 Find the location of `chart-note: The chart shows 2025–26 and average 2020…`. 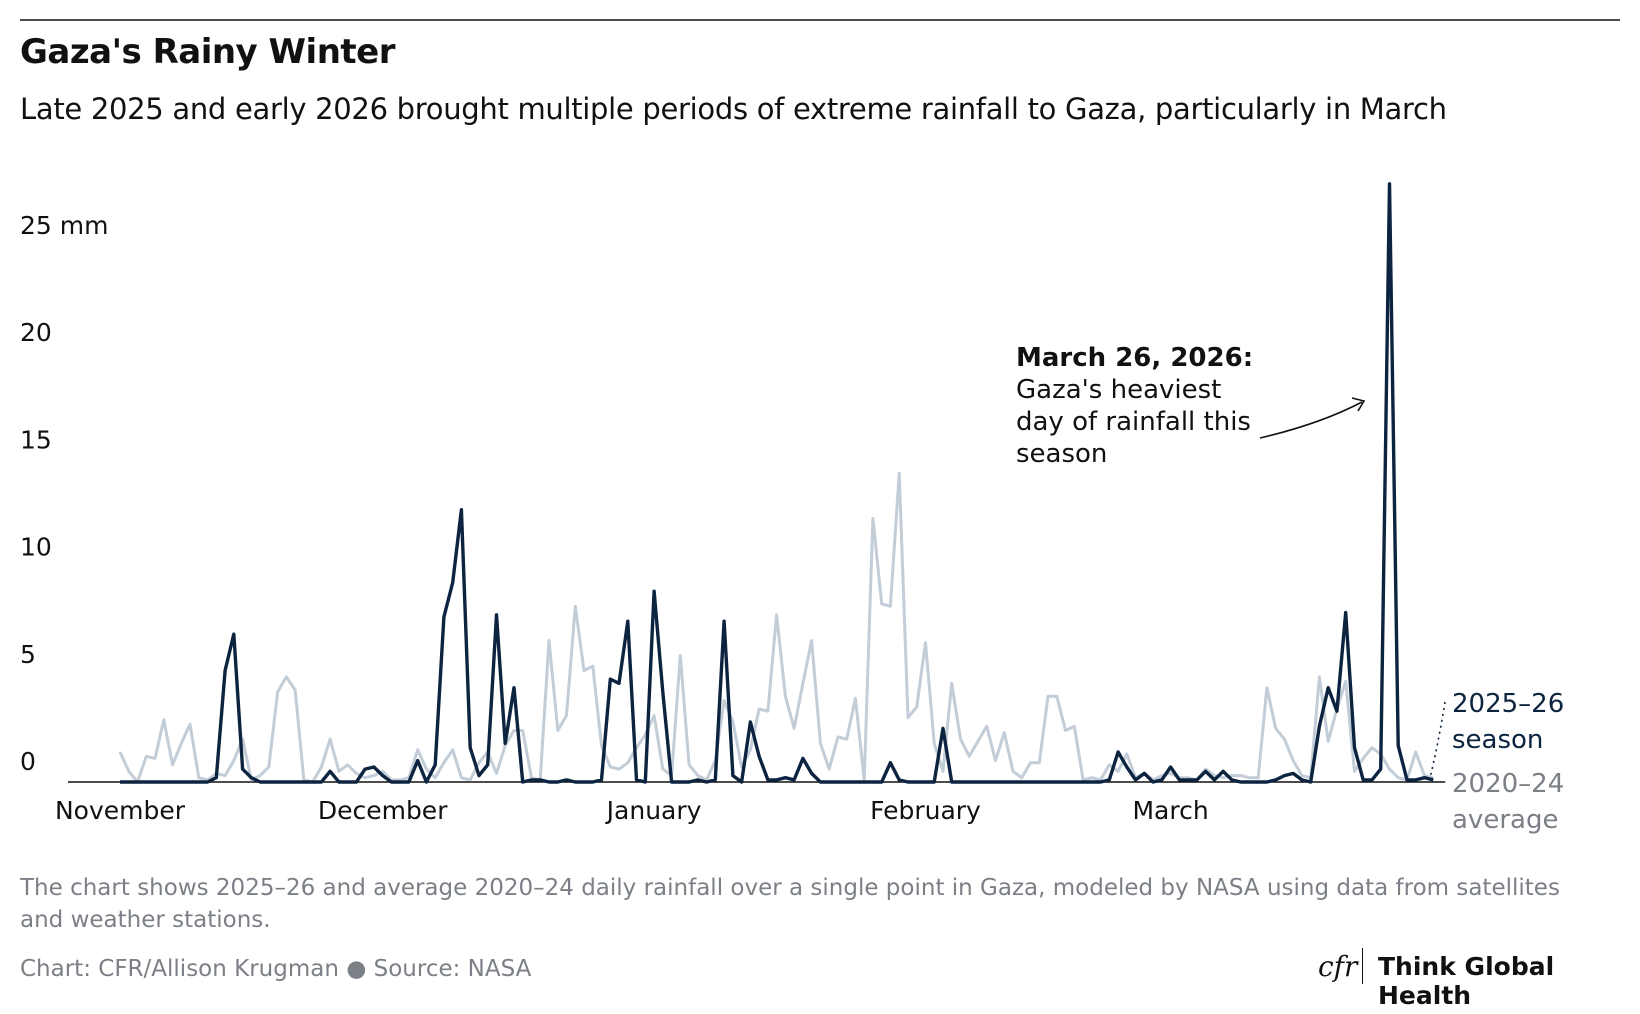

chart-note: The chart shows 2025–26 and average 2020… is located at coordinates (790, 904).